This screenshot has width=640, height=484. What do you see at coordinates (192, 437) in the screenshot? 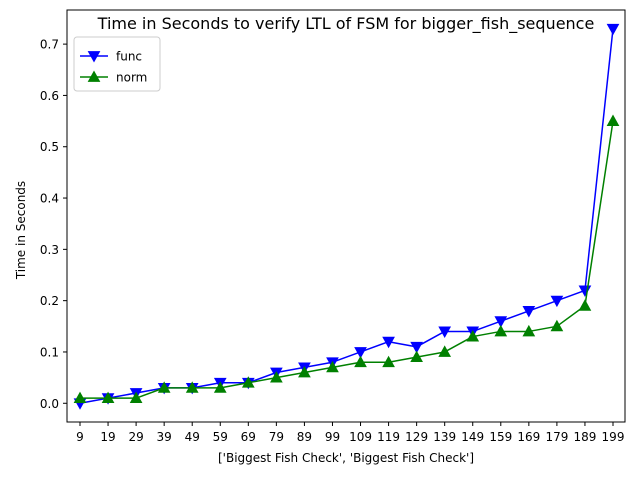
I see `x-tick-label: 49` at bounding box center [192, 437].